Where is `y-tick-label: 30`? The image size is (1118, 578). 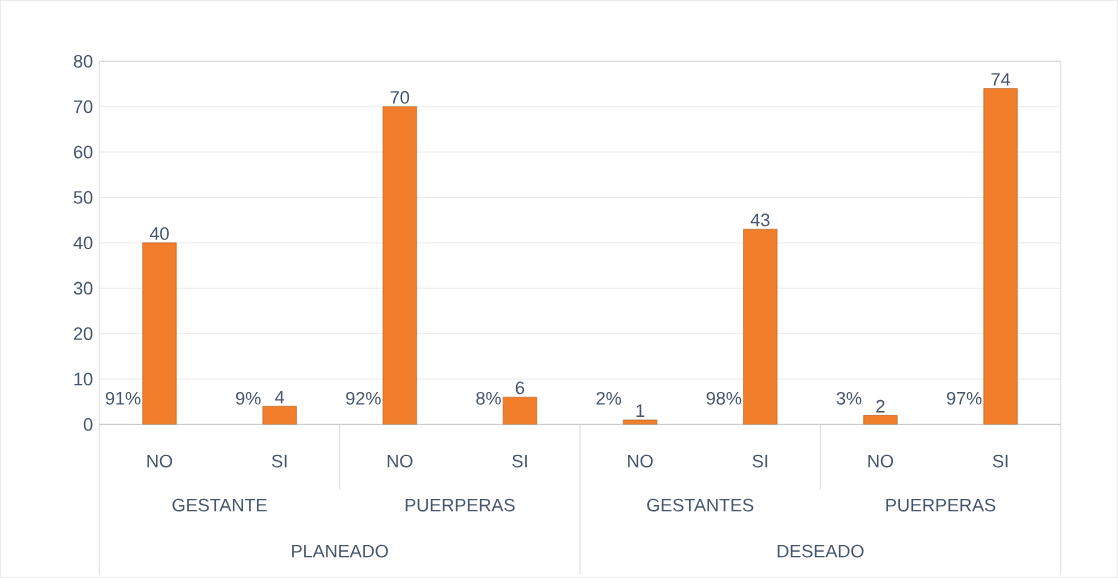
y-tick-label: 30 is located at coordinates (83, 288).